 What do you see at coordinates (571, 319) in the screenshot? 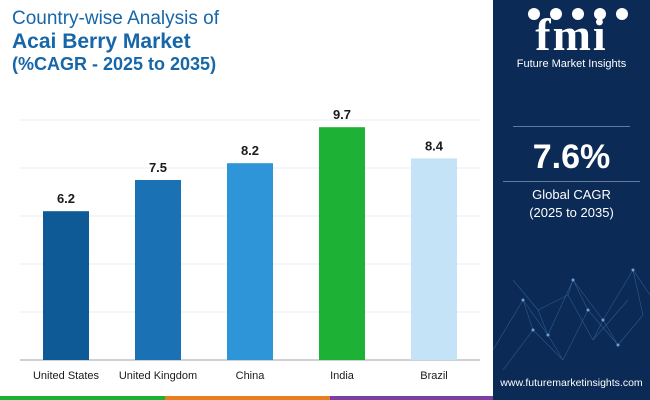
I see `network-decoration` at bounding box center [571, 319].